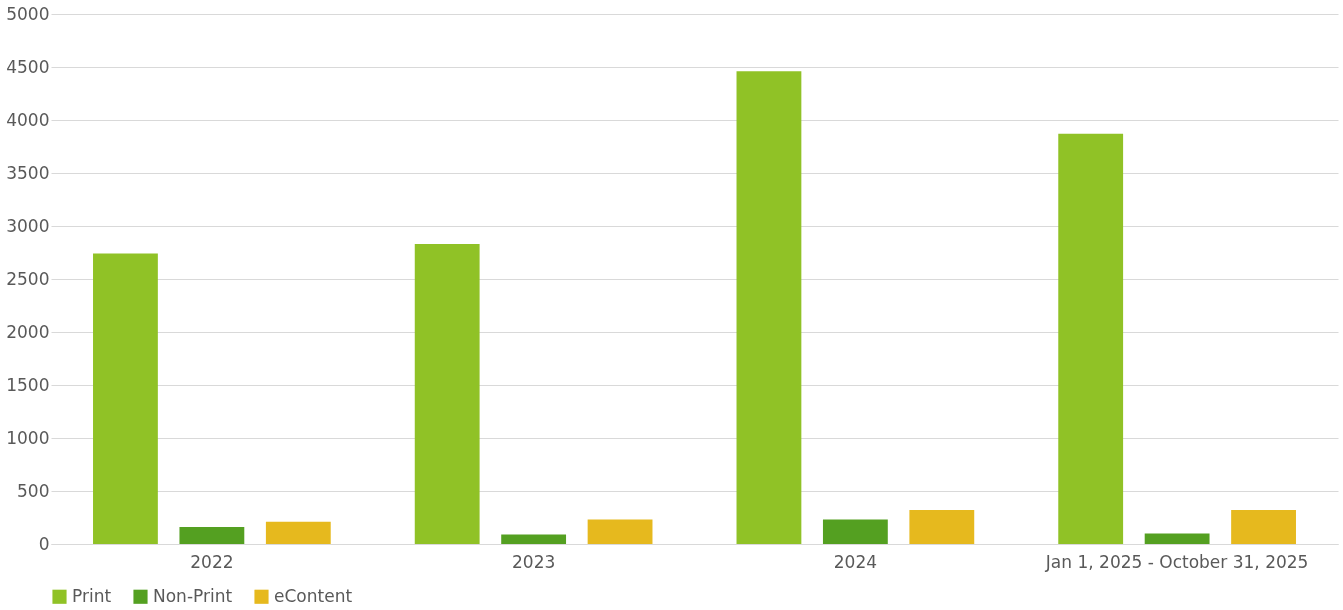 The width and height of the screenshot is (1343, 610). I want to click on y-tick-label: 4000, so click(28, 119).